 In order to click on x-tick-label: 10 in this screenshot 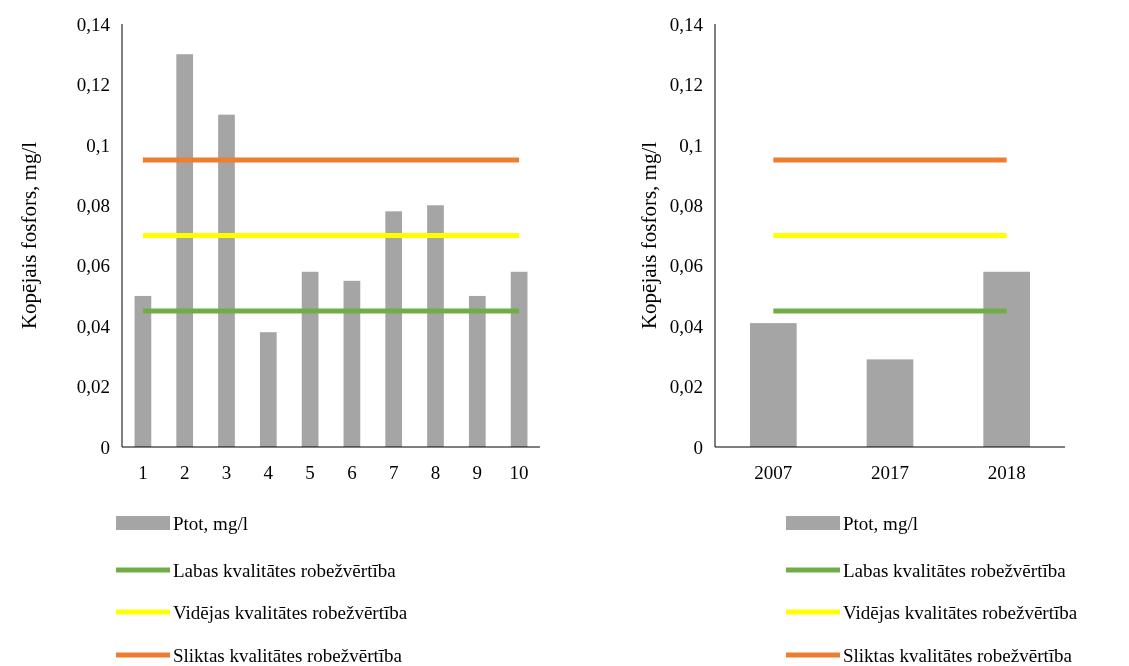, I will do `click(519, 472)`.